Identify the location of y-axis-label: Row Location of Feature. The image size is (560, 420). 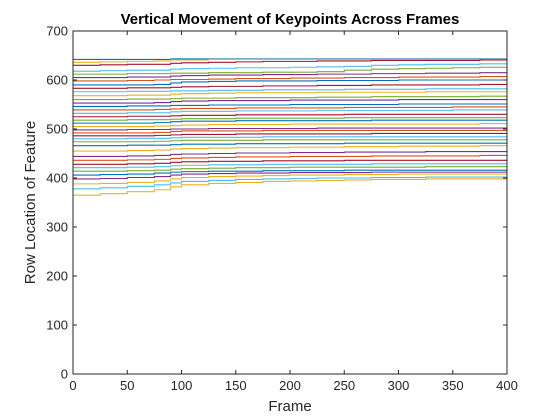
(30, 202).